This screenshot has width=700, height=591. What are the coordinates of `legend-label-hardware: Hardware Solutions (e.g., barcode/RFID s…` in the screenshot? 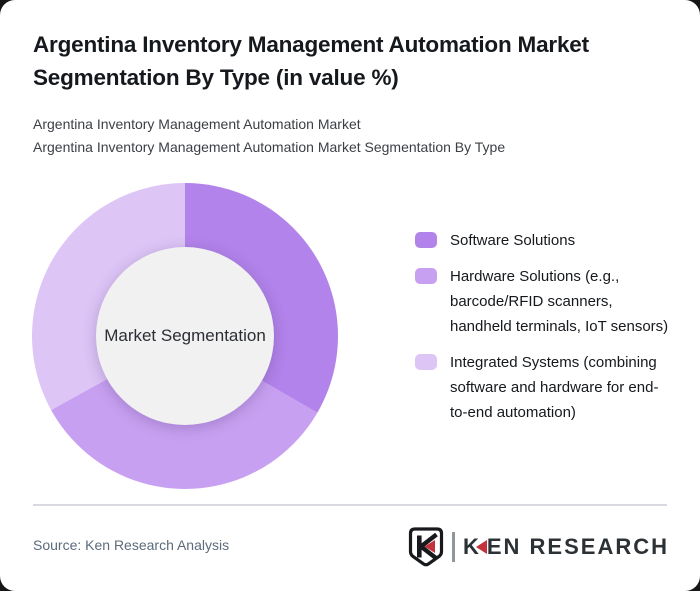 It's located at (559, 301).